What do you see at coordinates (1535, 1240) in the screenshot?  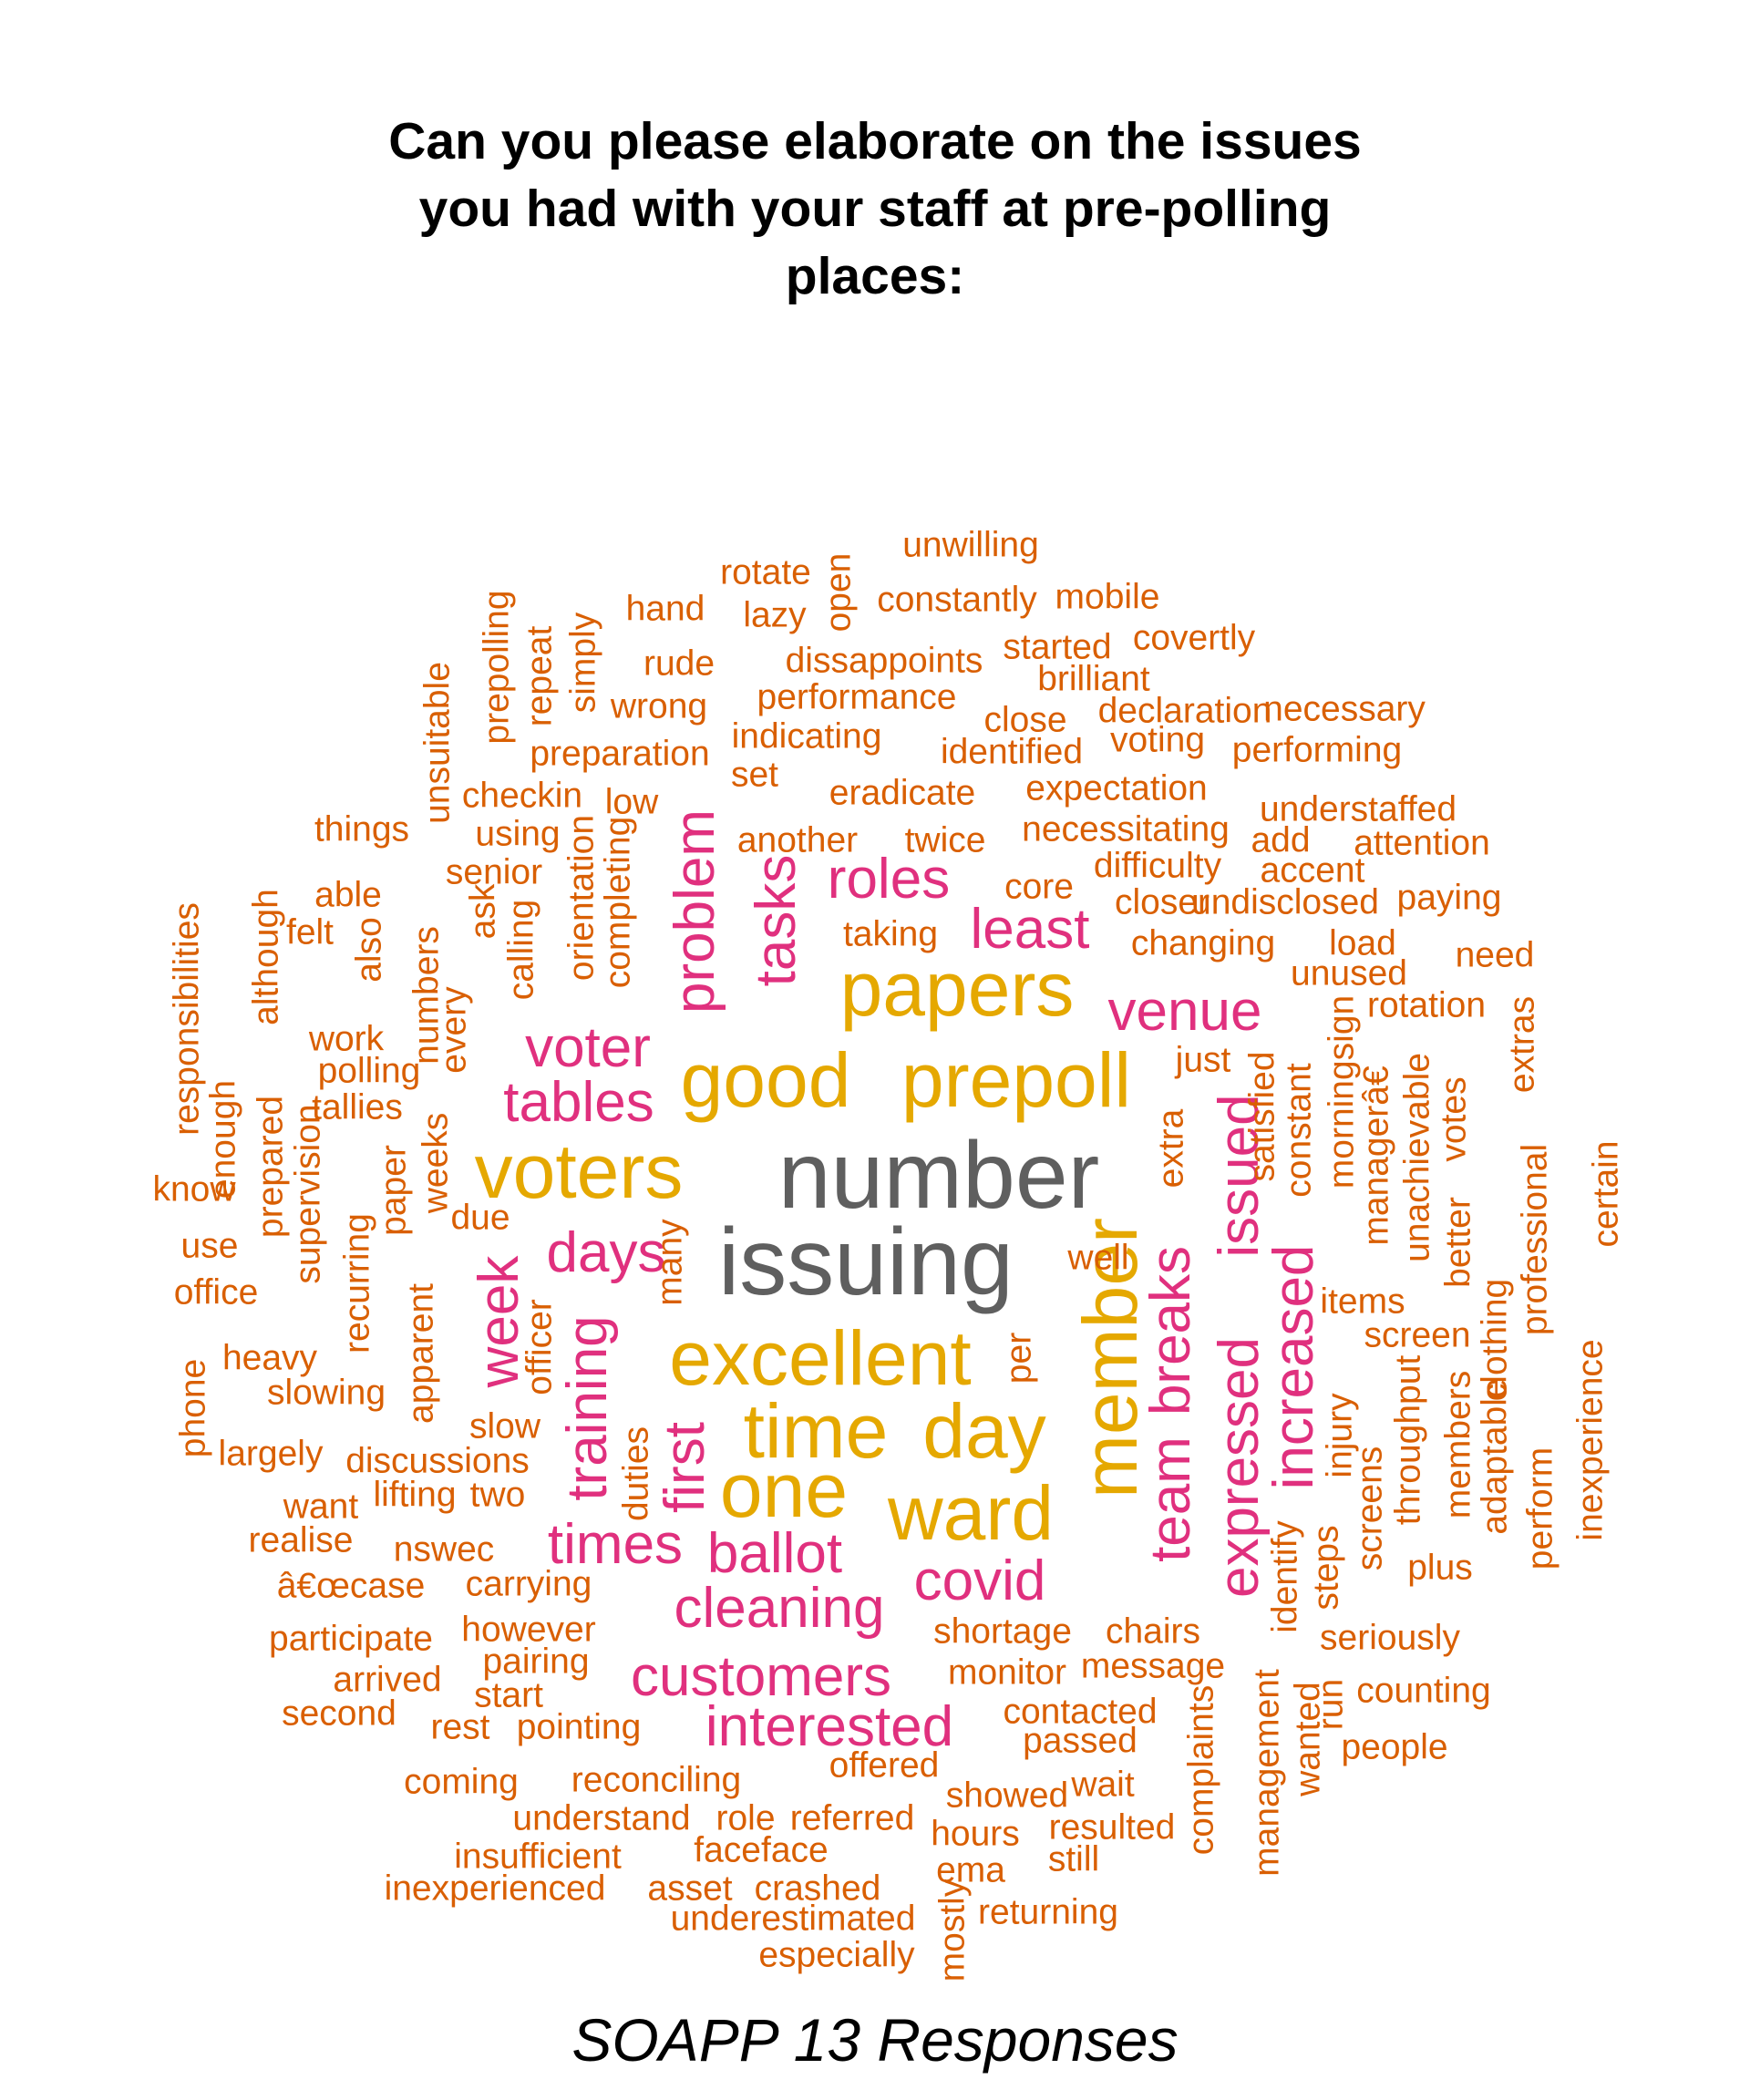 I see `cloud-word: professional` at bounding box center [1535, 1240].